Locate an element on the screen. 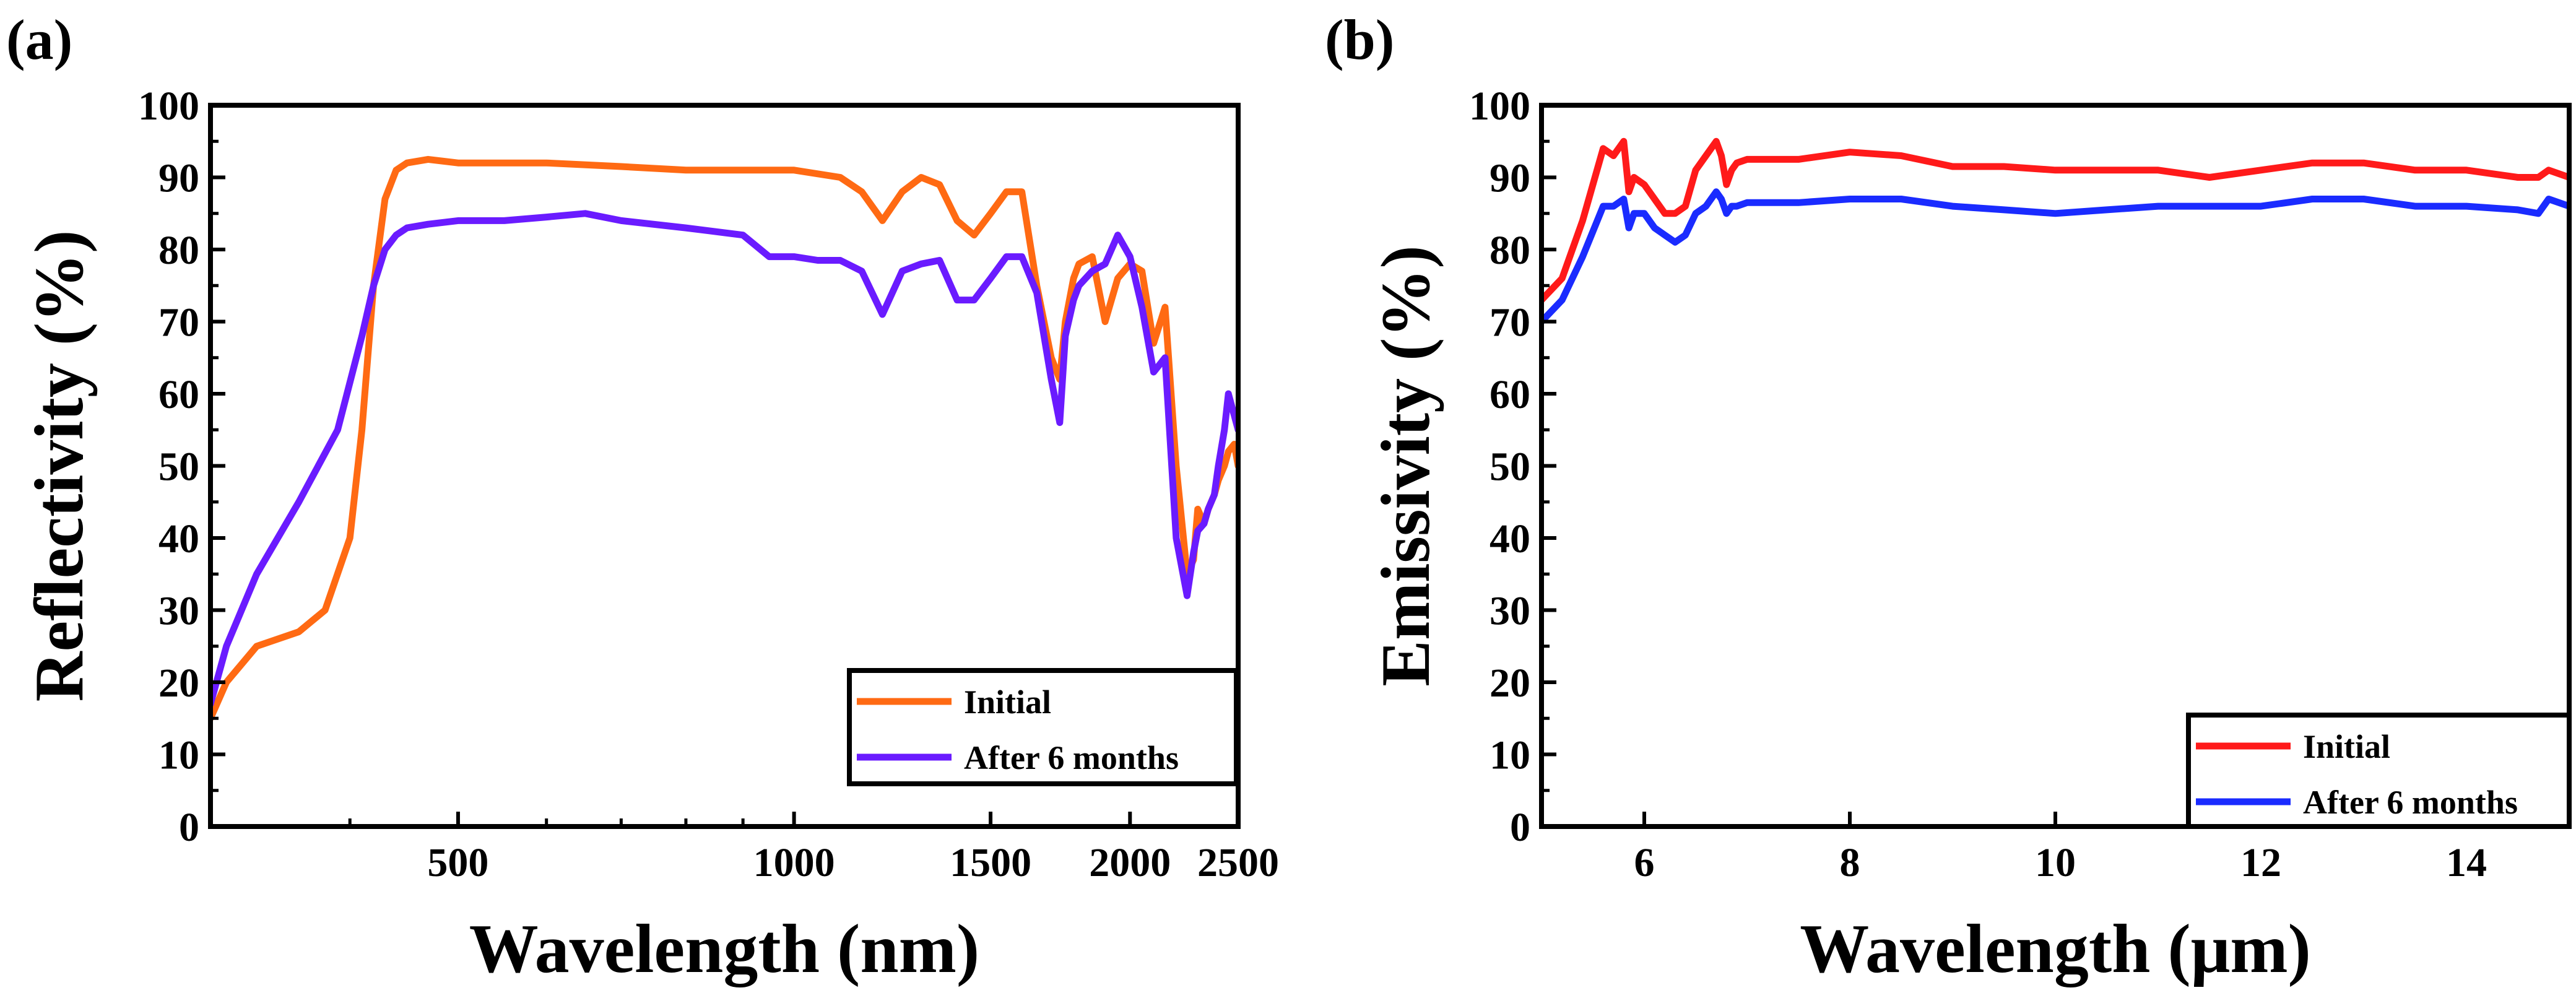 This screenshot has height=998, width=2576. chart-b-xtick-label: 10 is located at coordinates (2055, 862).